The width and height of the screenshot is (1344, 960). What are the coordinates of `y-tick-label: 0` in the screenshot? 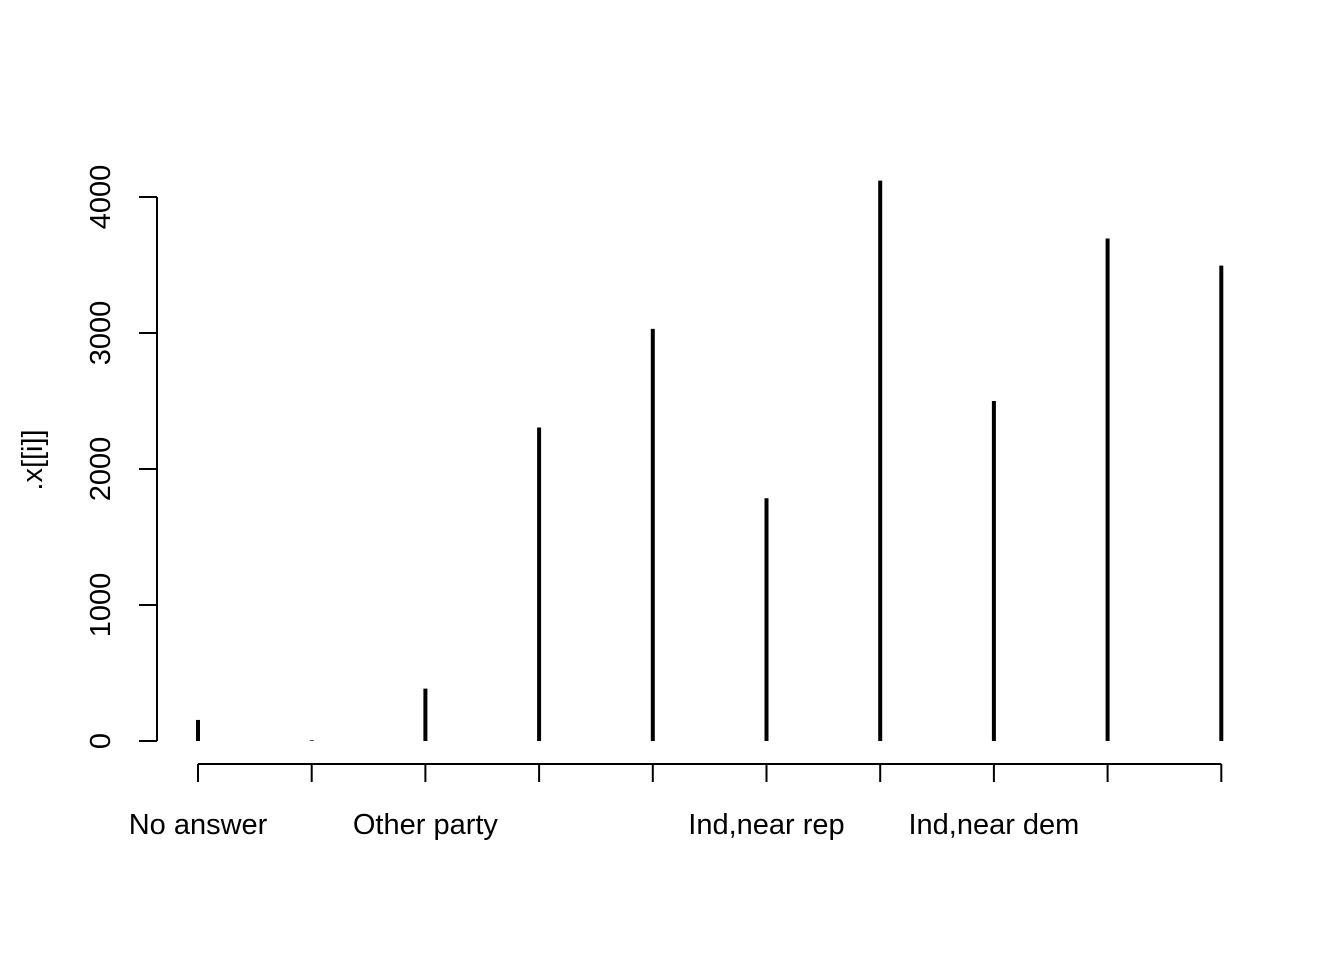 It's located at (101, 741).